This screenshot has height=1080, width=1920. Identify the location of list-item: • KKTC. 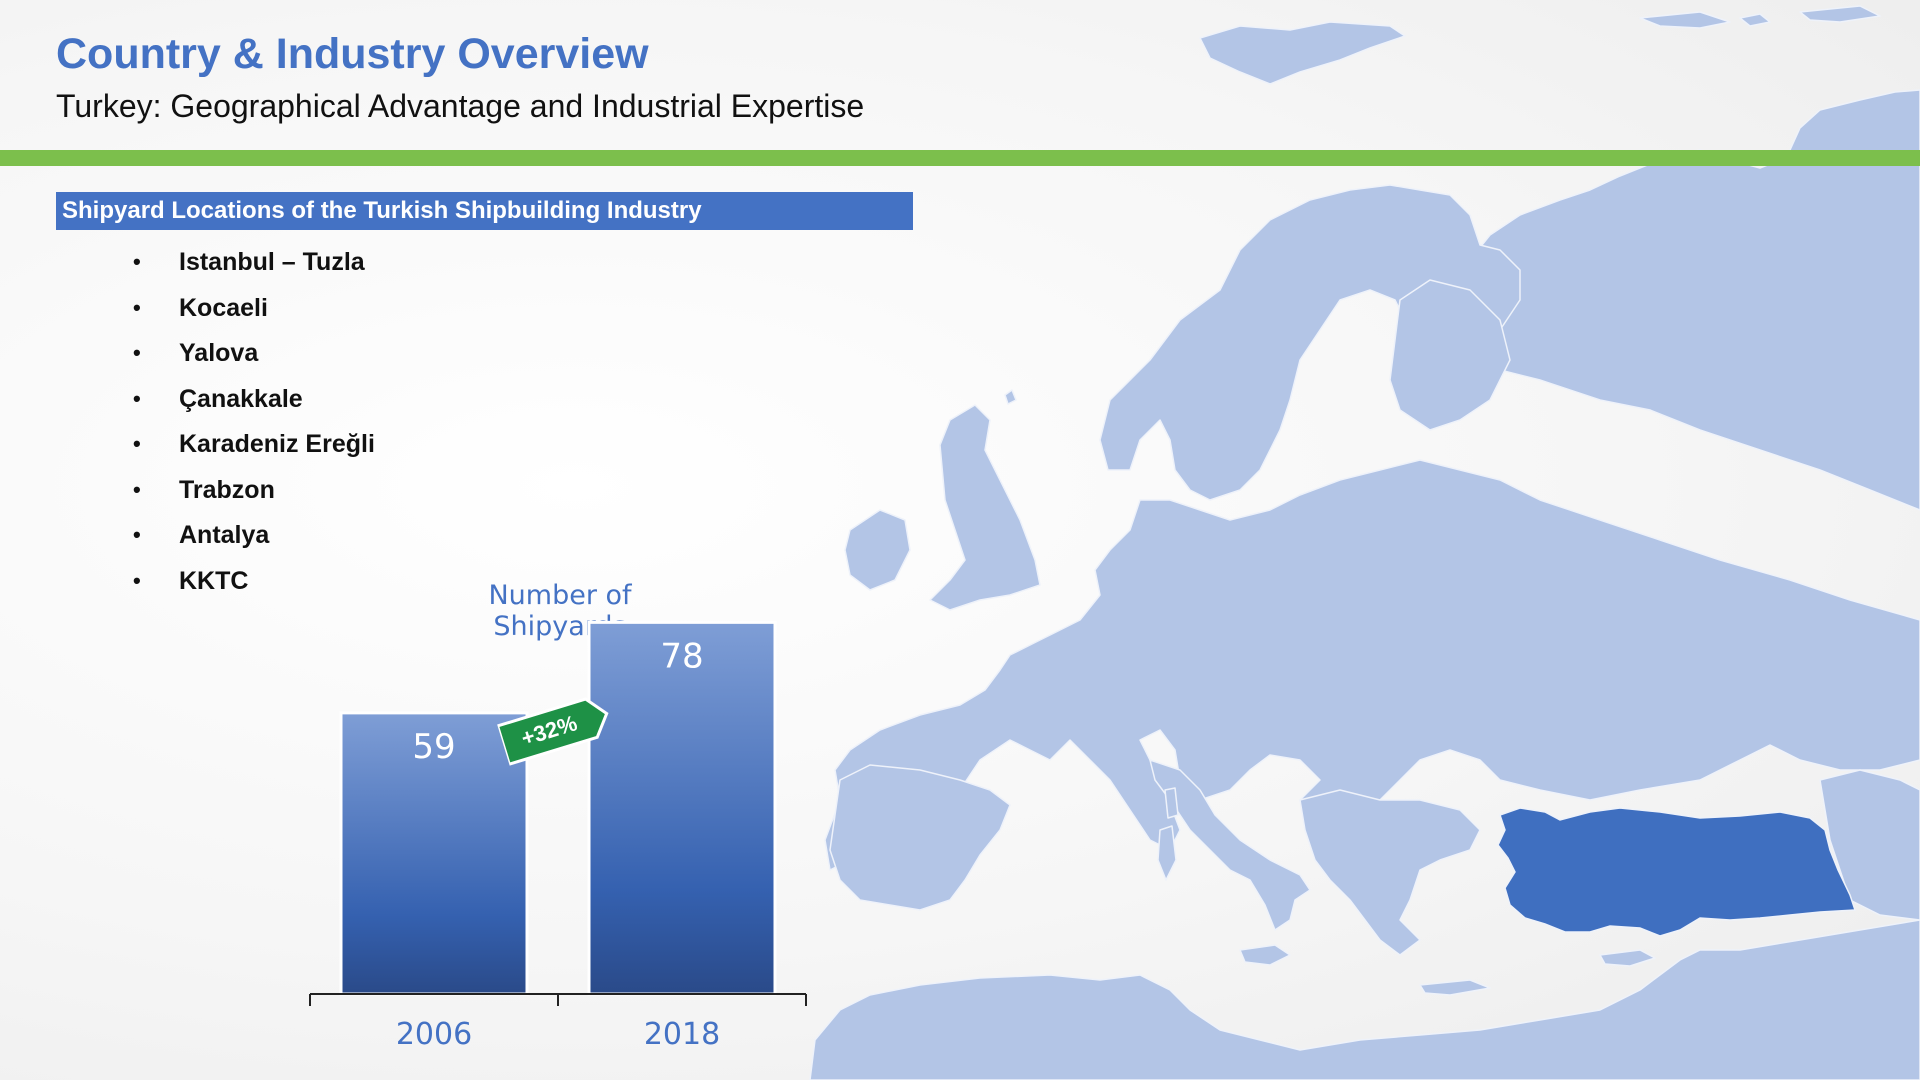
(254, 588).